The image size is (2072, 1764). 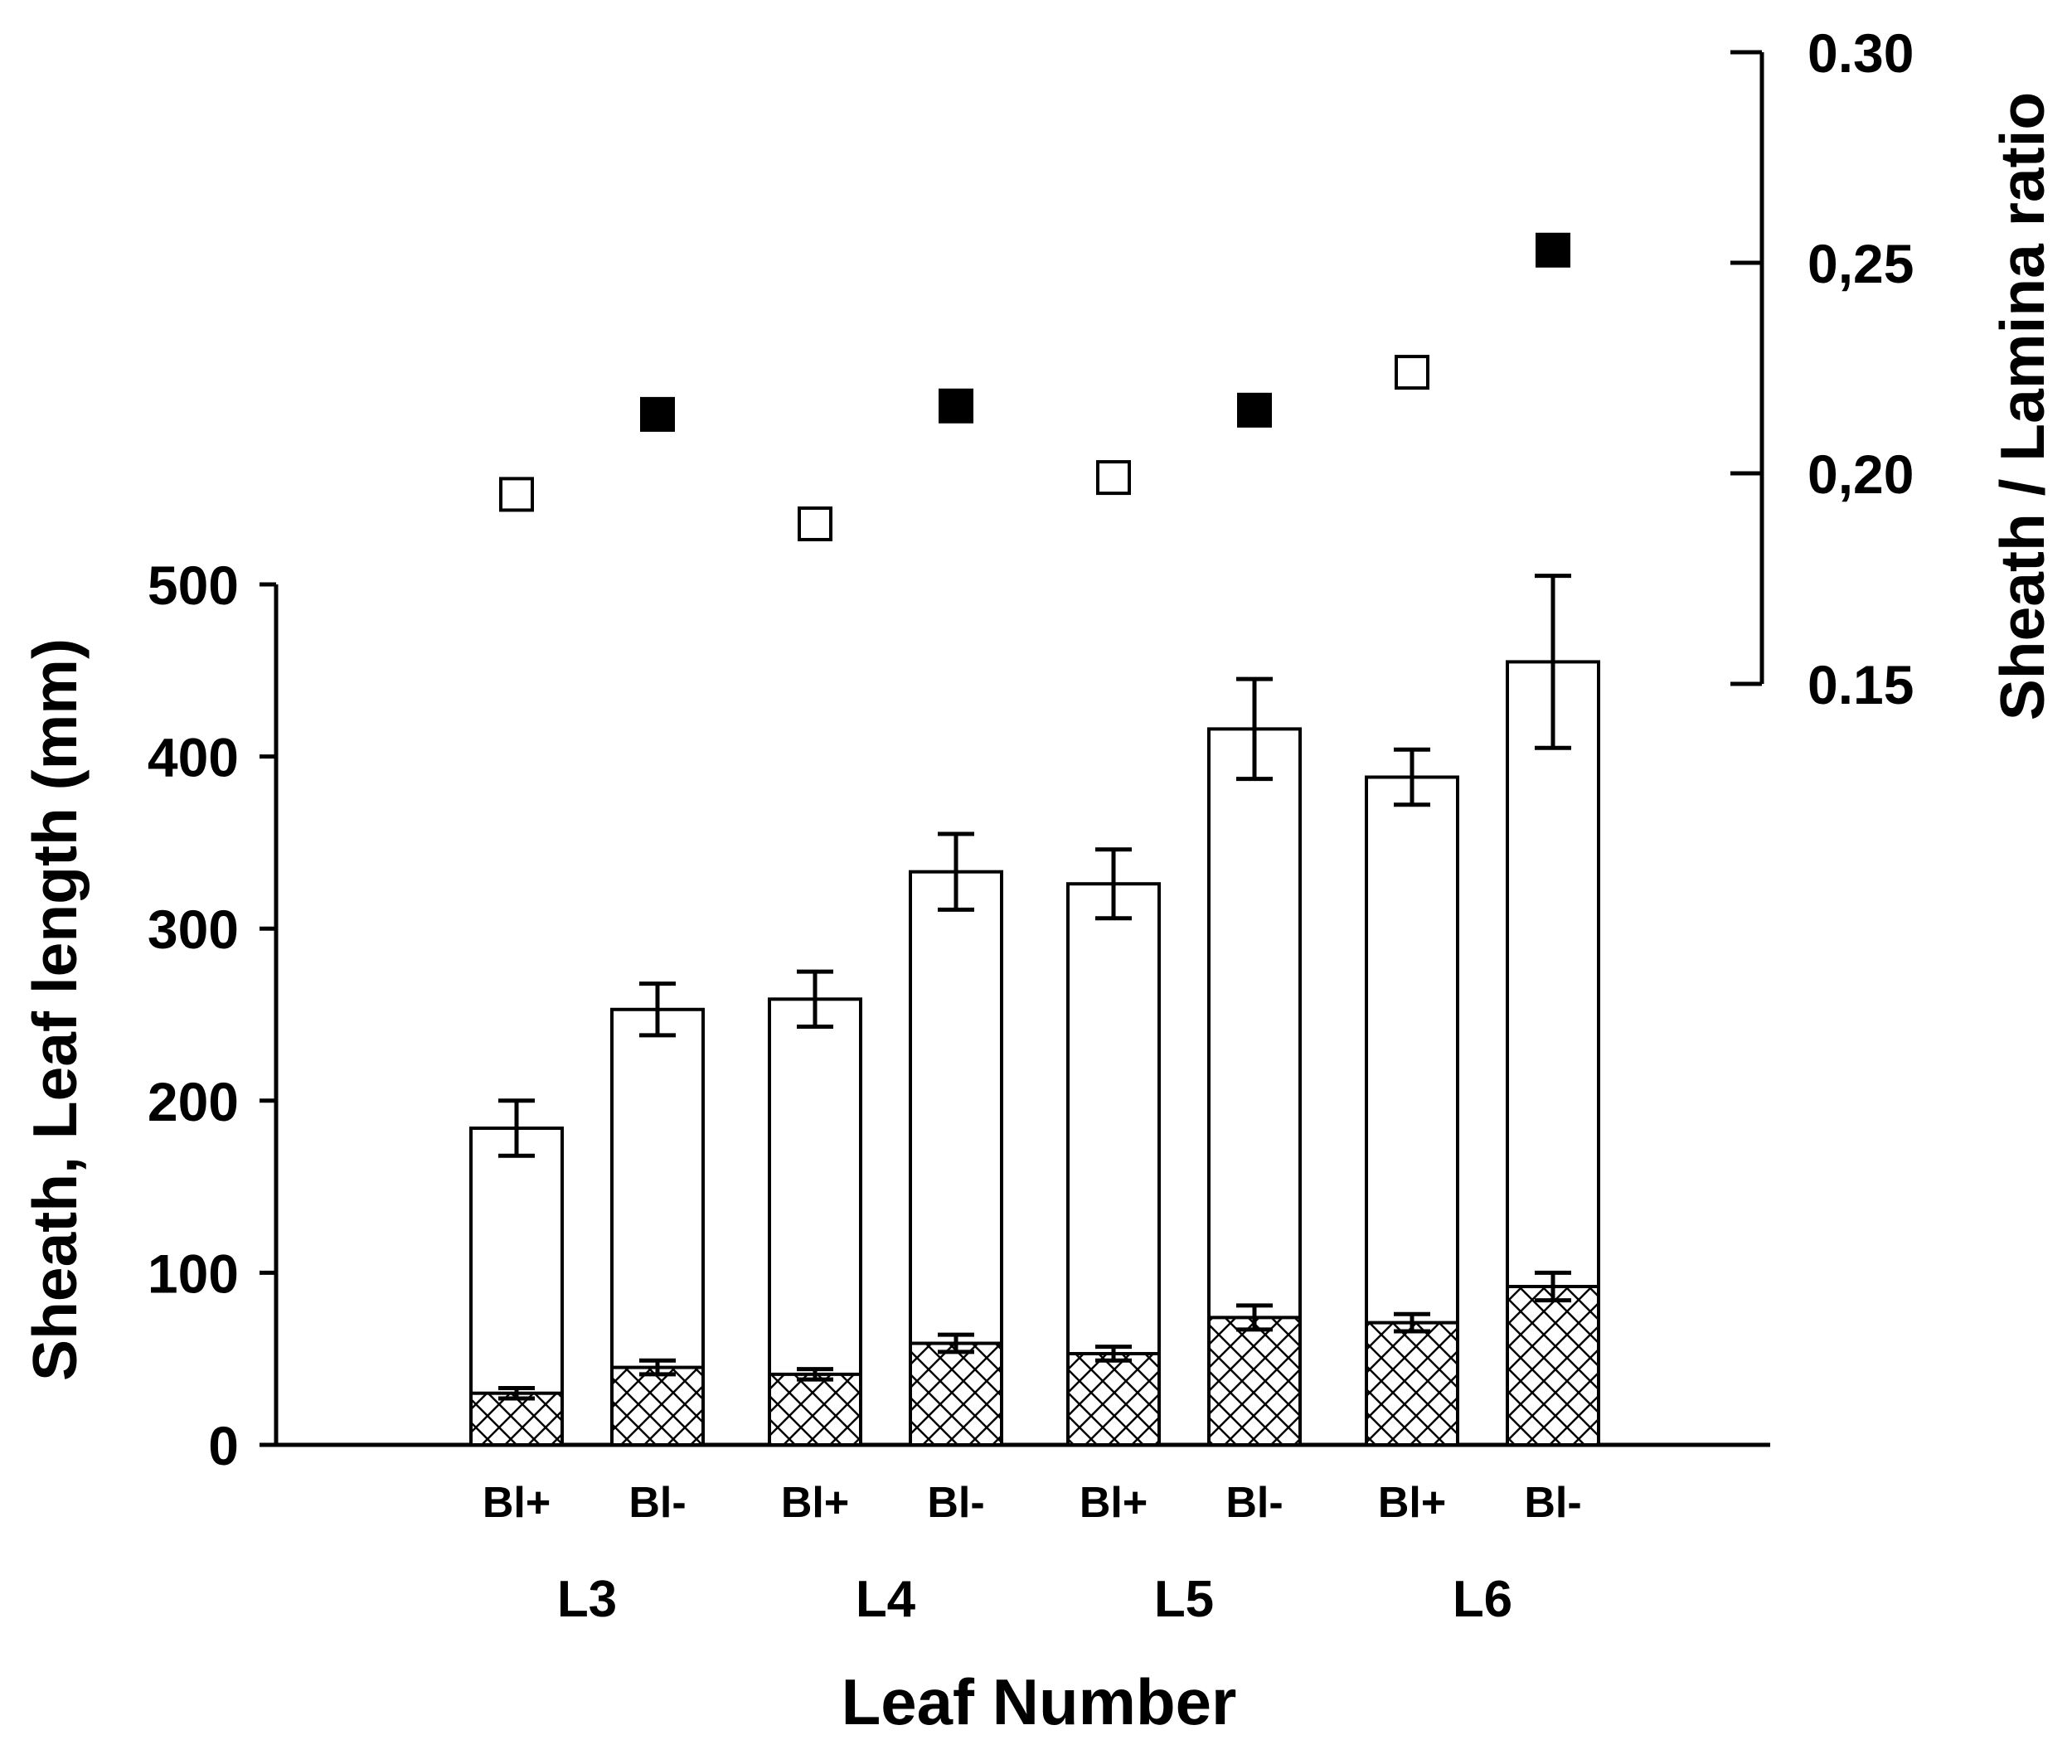 What do you see at coordinates (1822, 368) in the screenshot?
I see `right-y-axis: 0.15 0,20 0,25 0.30` at bounding box center [1822, 368].